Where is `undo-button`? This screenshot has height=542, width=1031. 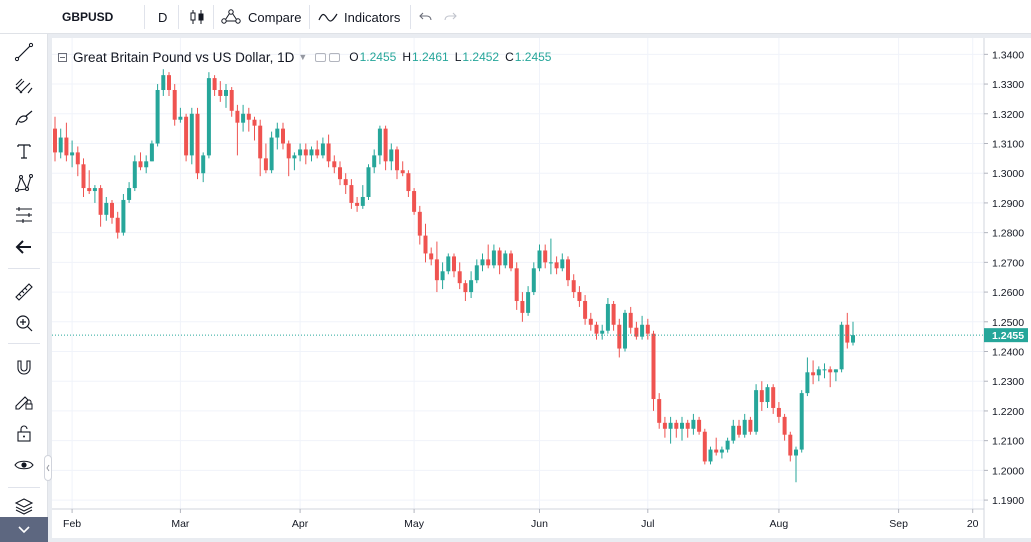
undo-button is located at coordinates (426, 17).